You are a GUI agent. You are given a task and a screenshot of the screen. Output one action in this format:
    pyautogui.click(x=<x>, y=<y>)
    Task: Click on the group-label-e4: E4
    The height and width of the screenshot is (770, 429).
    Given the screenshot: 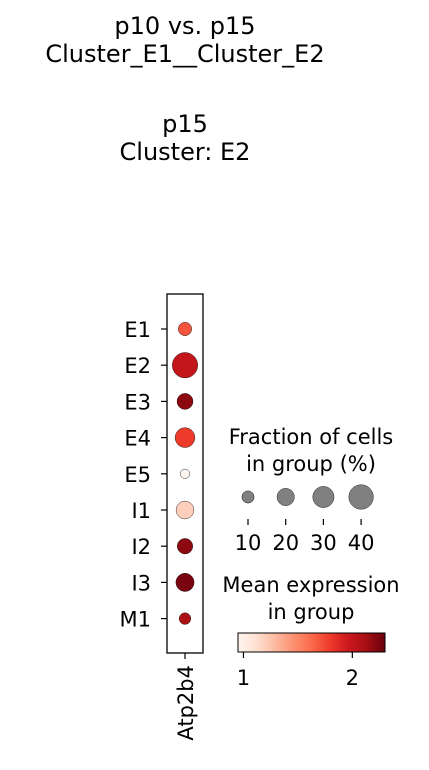 What is the action you would take?
    pyautogui.click(x=137, y=439)
    